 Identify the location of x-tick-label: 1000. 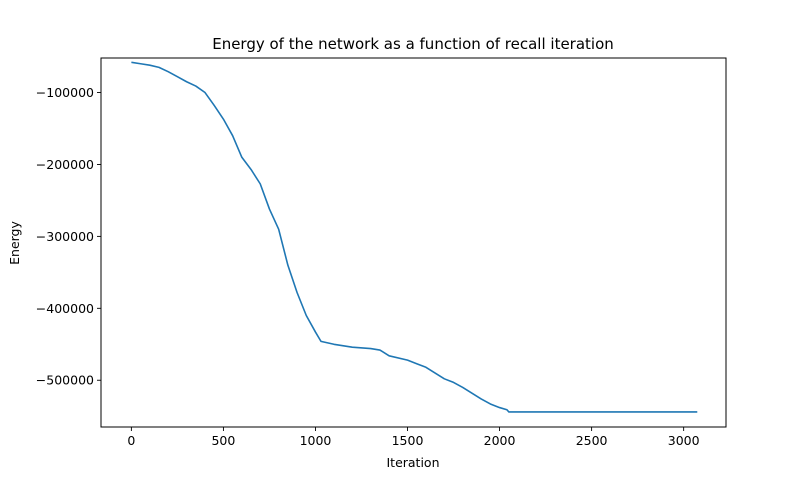
(316, 440).